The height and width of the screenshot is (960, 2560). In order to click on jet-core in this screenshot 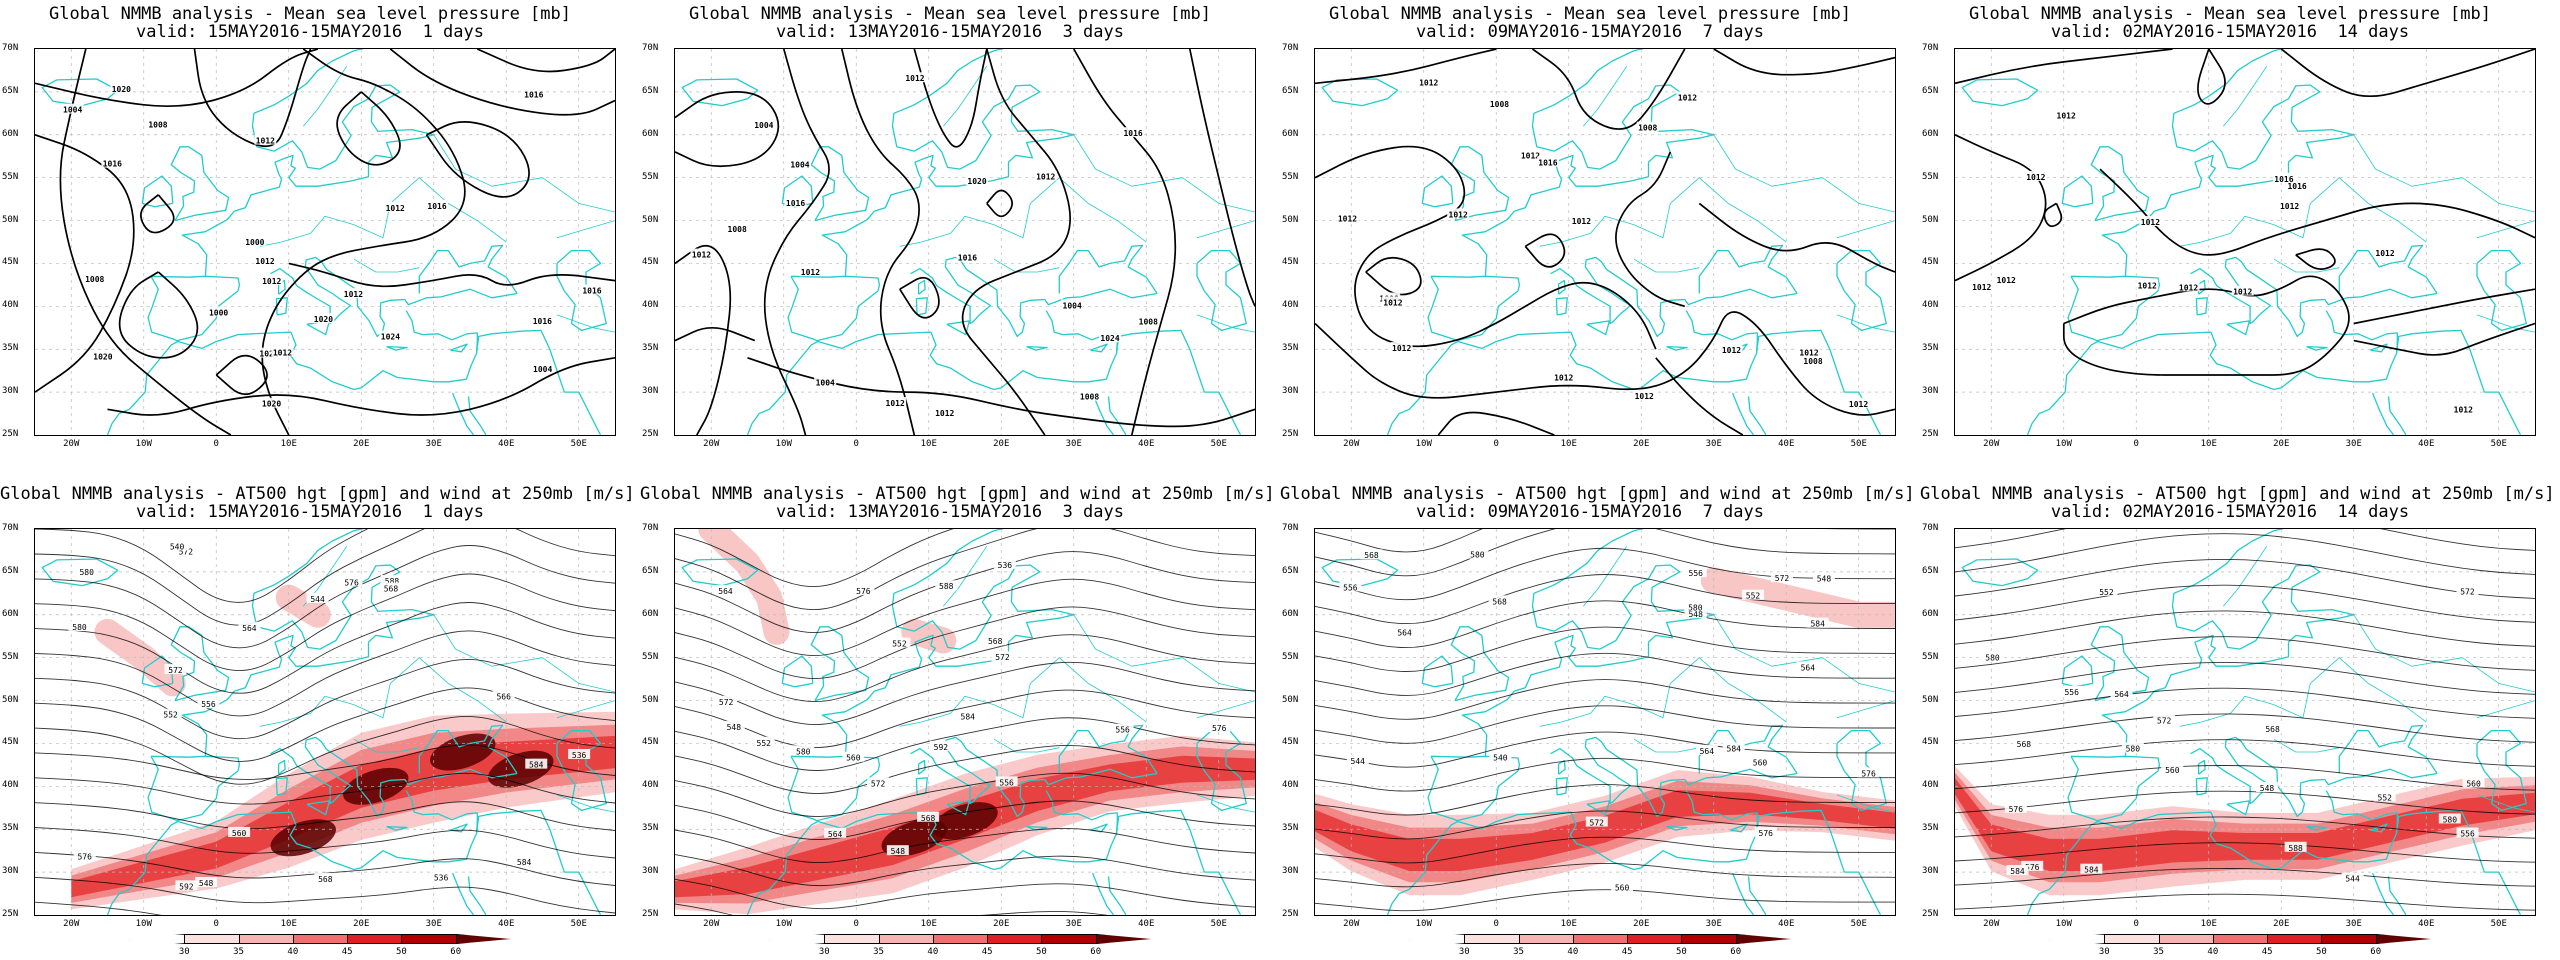, I will do `click(303, 838)`.